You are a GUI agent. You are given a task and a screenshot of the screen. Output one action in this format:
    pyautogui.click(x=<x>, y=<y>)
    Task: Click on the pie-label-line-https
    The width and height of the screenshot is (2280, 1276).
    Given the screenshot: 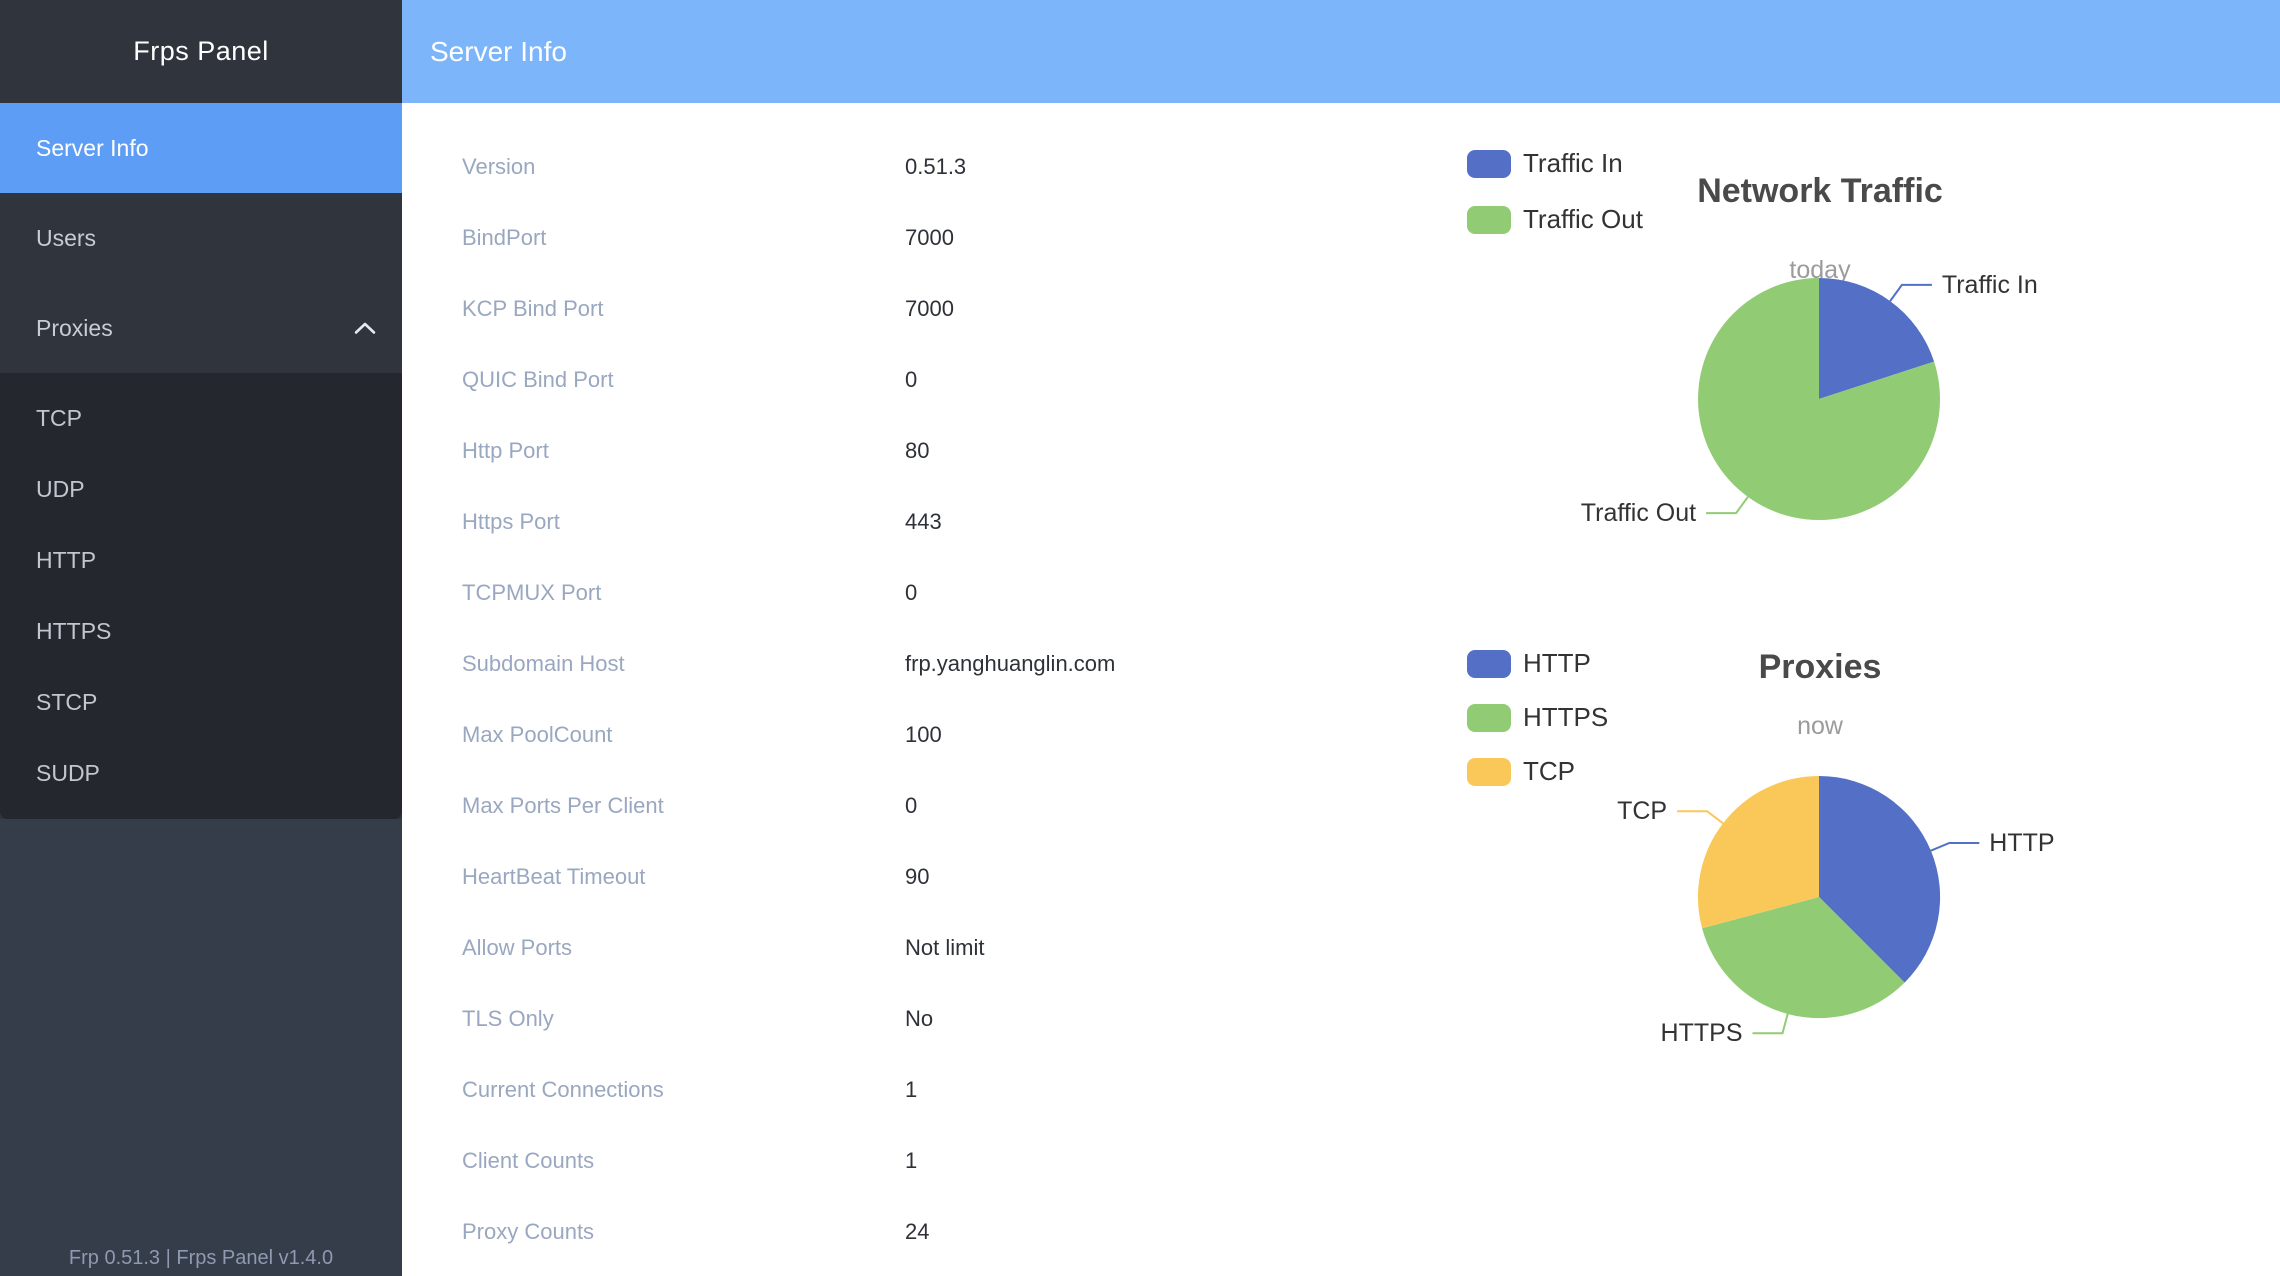 What is the action you would take?
    pyautogui.click(x=1770, y=1024)
    